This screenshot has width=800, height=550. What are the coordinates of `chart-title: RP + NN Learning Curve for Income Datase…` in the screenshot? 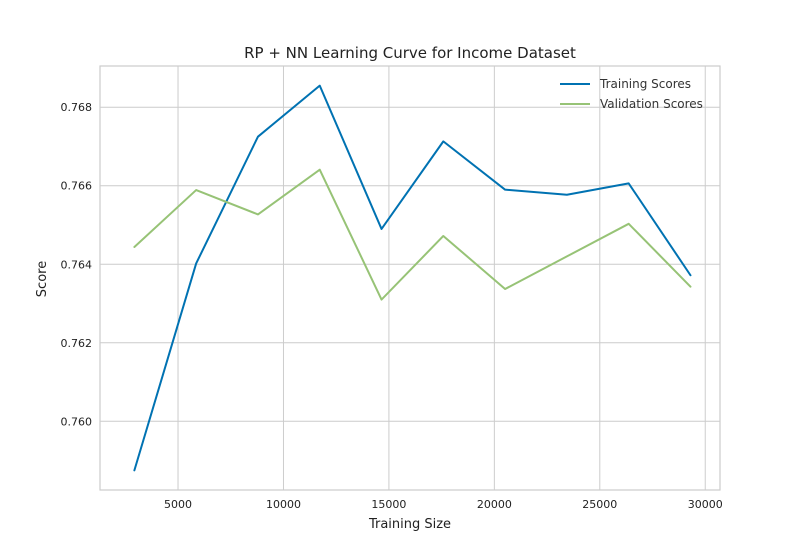 It's located at (410, 53).